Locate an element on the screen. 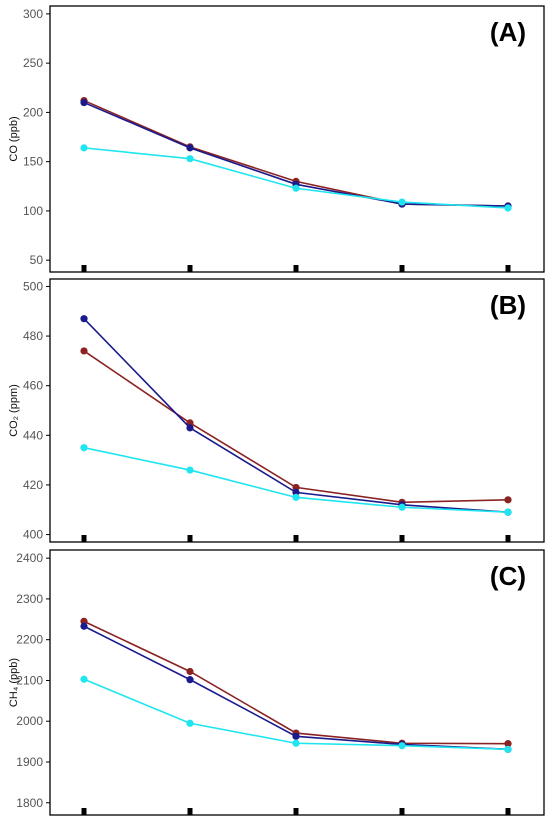 The width and height of the screenshot is (550, 818). y-tick-label: 500 is located at coordinates (33, 286).